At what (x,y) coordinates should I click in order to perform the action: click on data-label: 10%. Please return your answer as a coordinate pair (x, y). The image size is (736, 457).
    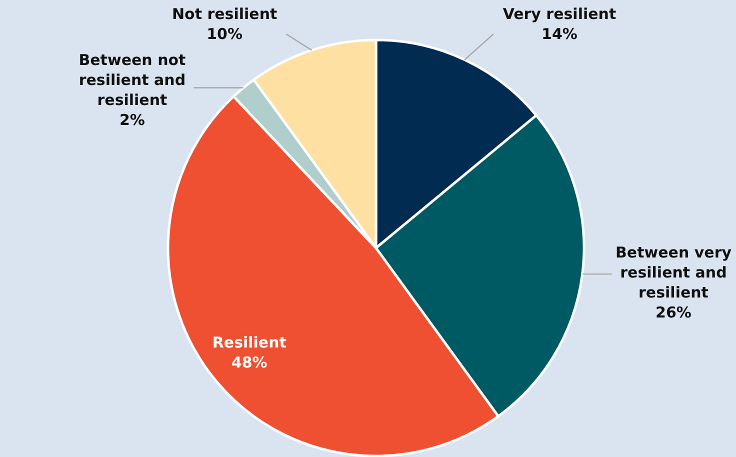
    Looking at the image, I should click on (224, 34).